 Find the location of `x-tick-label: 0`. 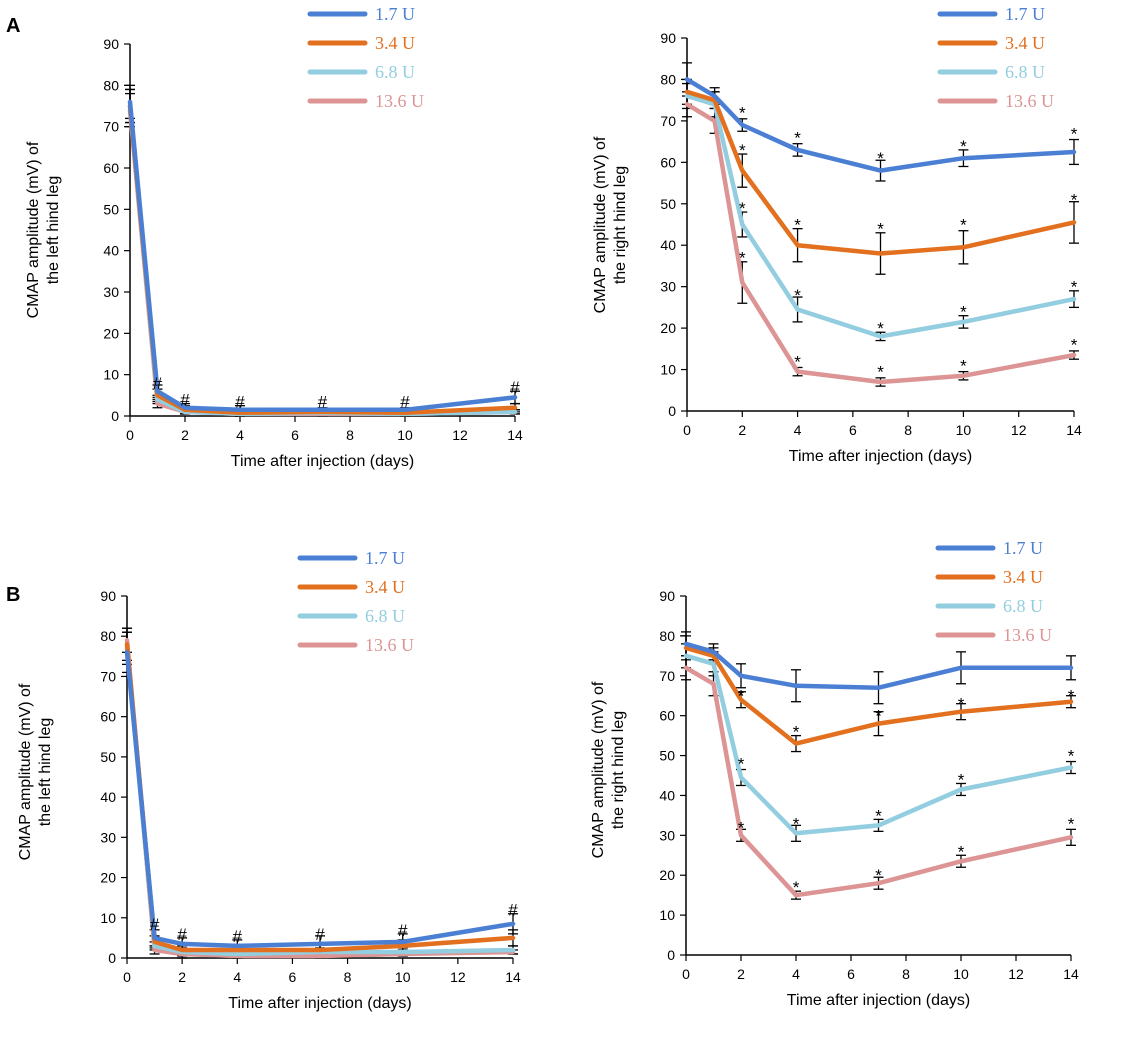

x-tick-label: 0 is located at coordinates (130, 435).